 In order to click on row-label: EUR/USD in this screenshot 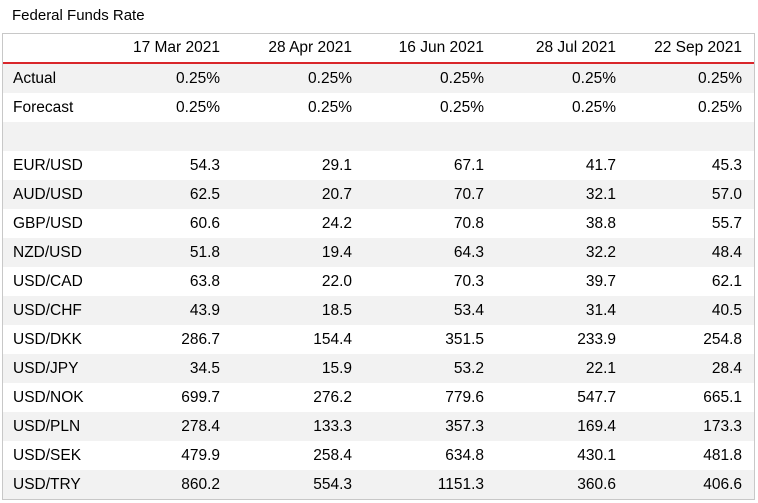, I will do `click(48, 165)`.